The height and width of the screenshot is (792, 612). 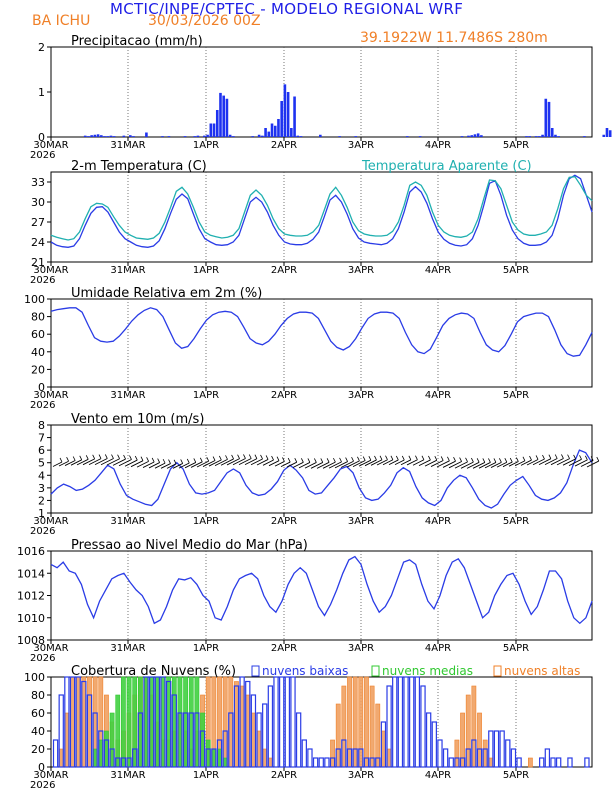 I want to click on x-tick-label: 4APR, so click(x=438, y=648).